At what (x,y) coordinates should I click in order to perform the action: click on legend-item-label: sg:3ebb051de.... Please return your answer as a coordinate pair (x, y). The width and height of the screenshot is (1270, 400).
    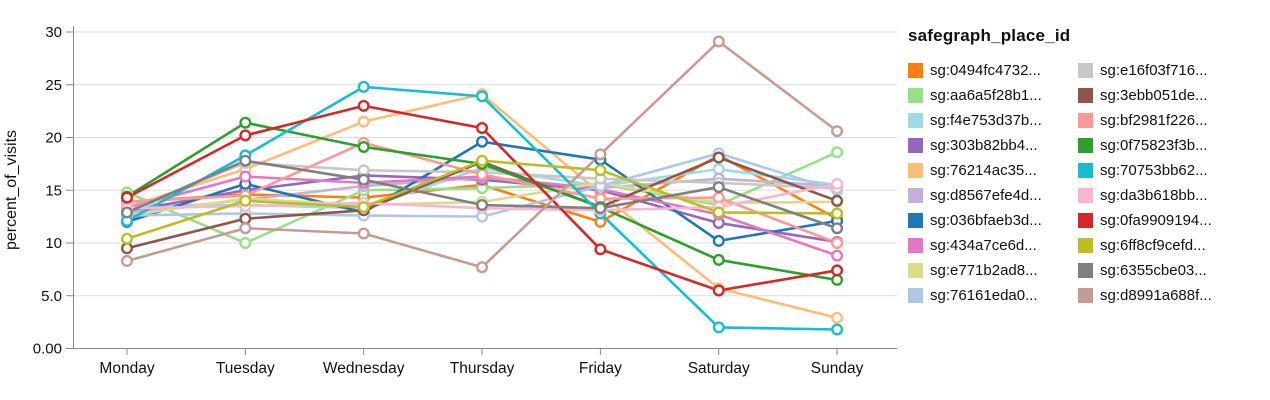
    Looking at the image, I should click on (1154, 95).